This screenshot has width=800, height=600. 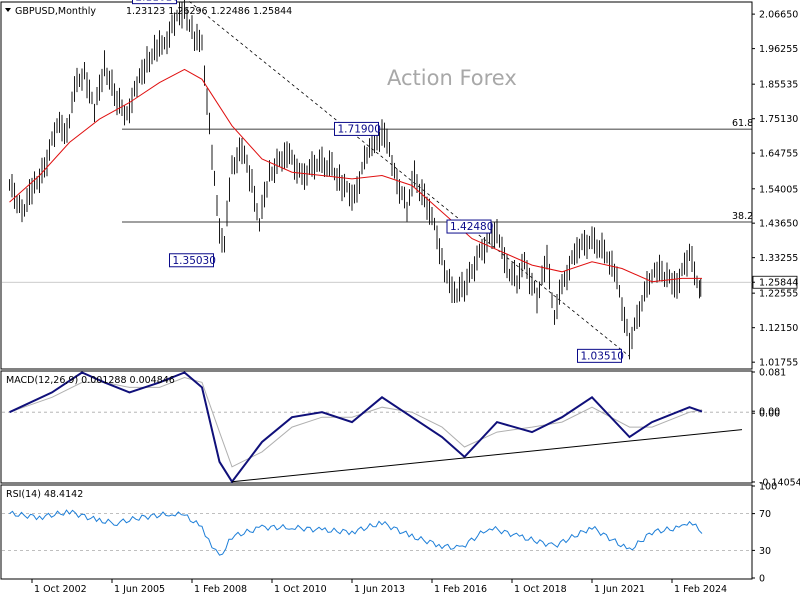 What do you see at coordinates (765, 551) in the screenshot?
I see `rsi-y-tick-label: 30` at bounding box center [765, 551].